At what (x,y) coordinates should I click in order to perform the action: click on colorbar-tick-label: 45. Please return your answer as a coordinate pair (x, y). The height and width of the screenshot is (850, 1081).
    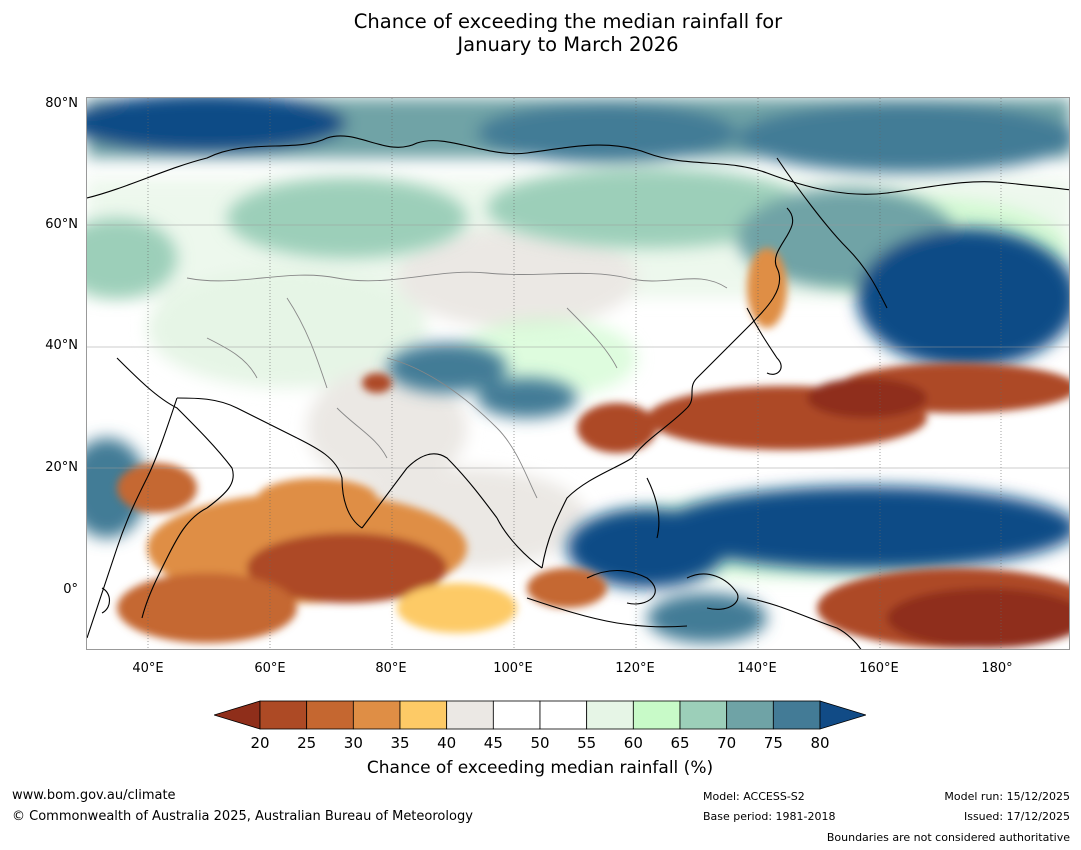
    Looking at the image, I should click on (493, 743).